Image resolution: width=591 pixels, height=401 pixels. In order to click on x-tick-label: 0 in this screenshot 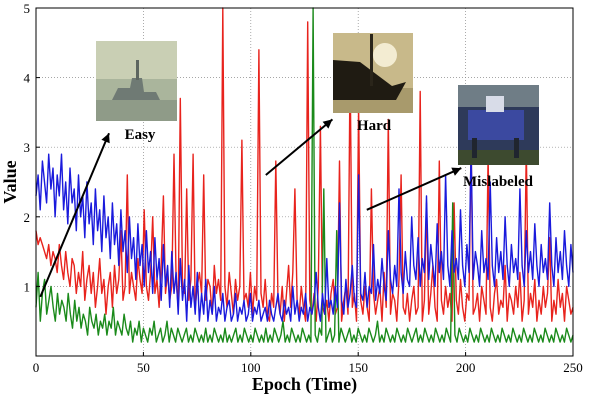, I will do `click(36, 367)`.